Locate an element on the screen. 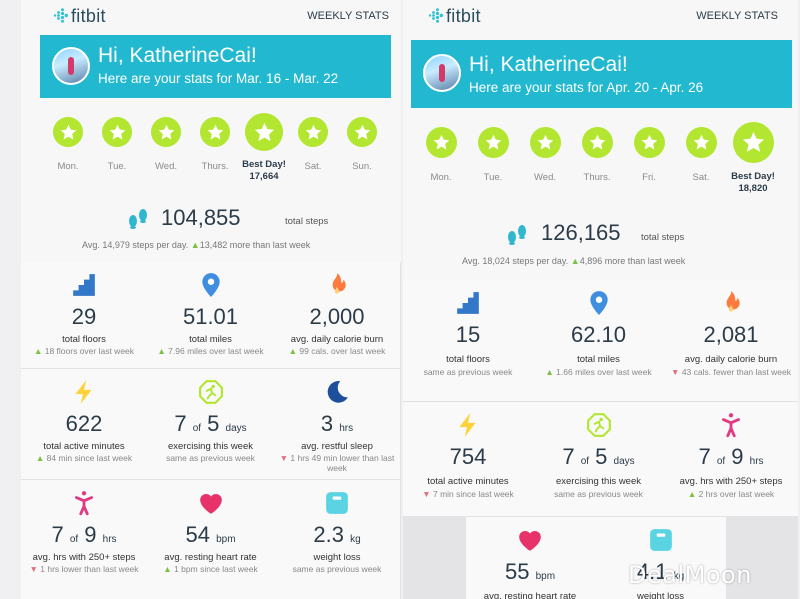 Image resolution: width=800 pixels, height=599 pixels. day-label: Thurs. is located at coordinates (597, 177).